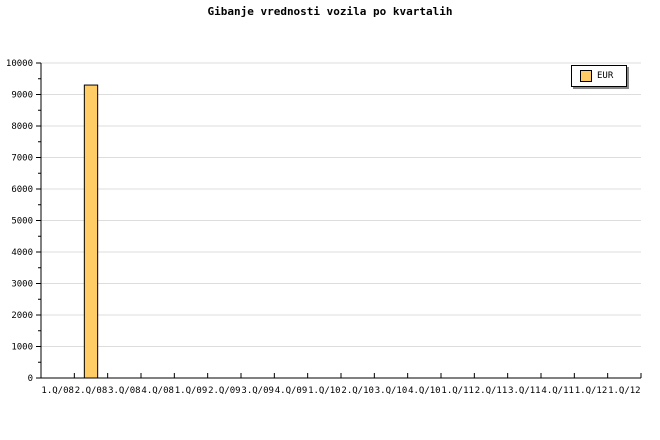 This screenshot has width=660, height=440. I want to click on x-tick-label: 2.Q/08, so click(91, 391).